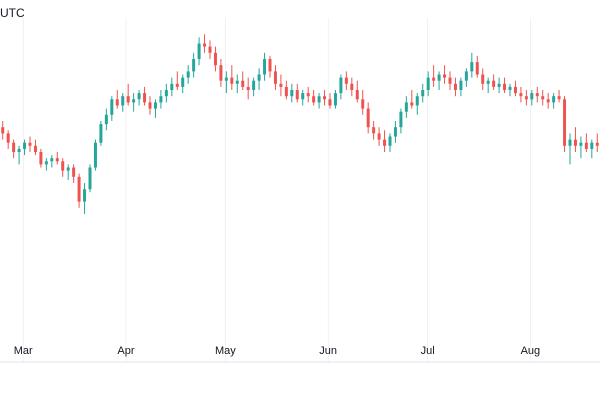 This screenshot has height=400, width=600. I want to click on x-tick-label: Aug, so click(531, 351).